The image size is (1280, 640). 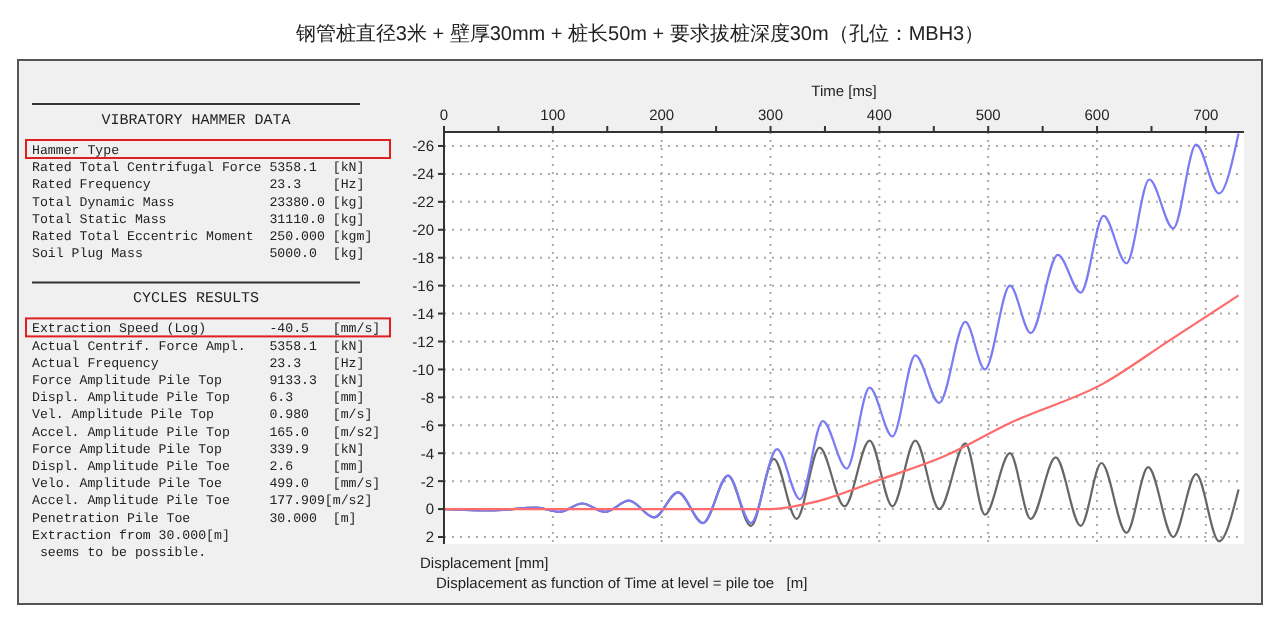 What do you see at coordinates (639, 34) in the screenshot?
I see `chart-title: 钢管桩直径3米 + 壁厚30mm + 桩长50m + 要求拔桩深度30m（孔位：MBH3）` at bounding box center [639, 34].